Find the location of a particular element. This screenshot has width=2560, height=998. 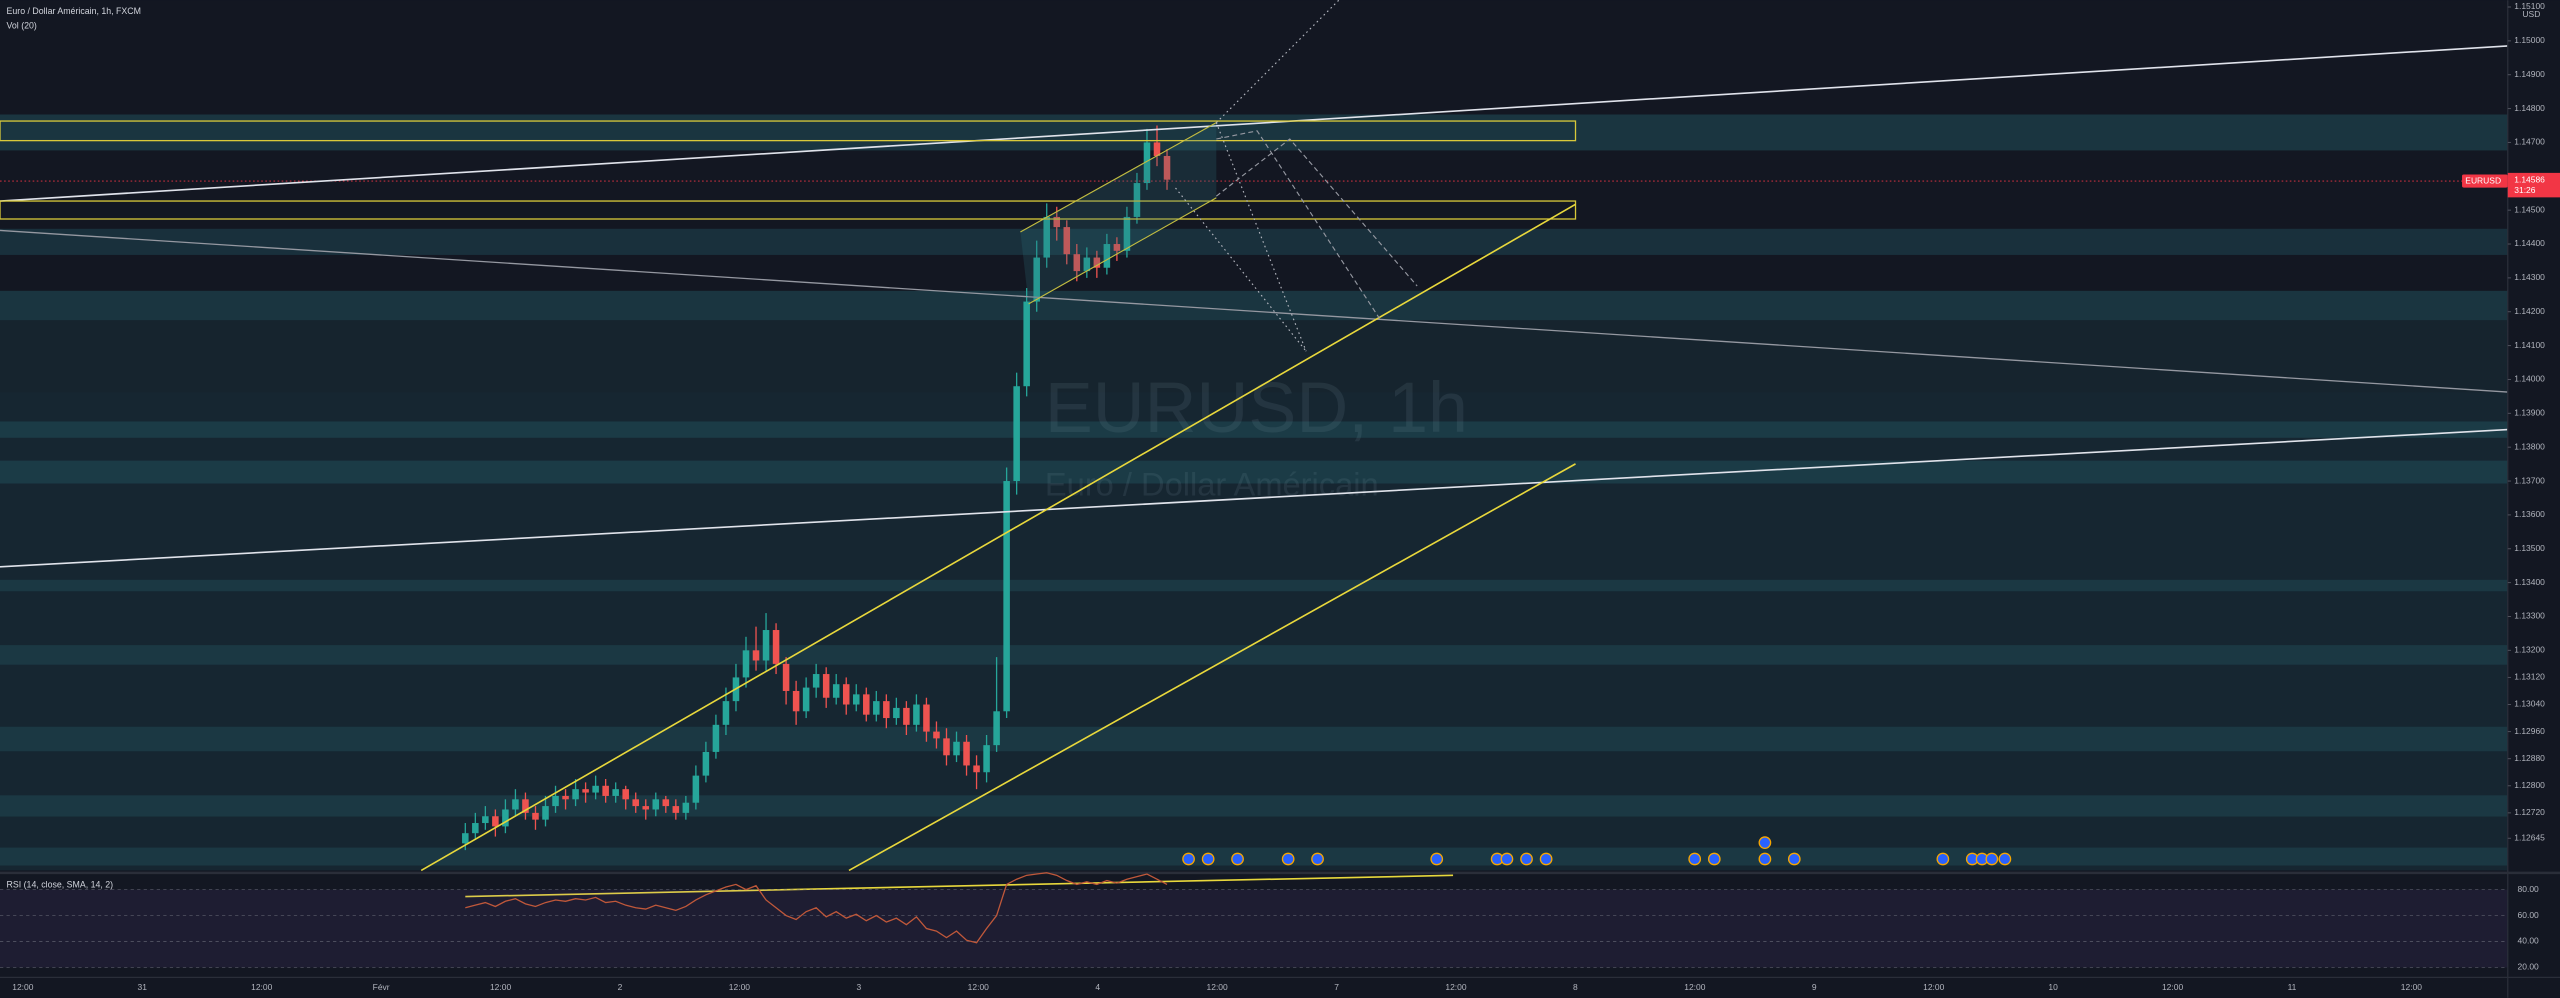

volume-label: Vol (20) is located at coordinates (22, 26).